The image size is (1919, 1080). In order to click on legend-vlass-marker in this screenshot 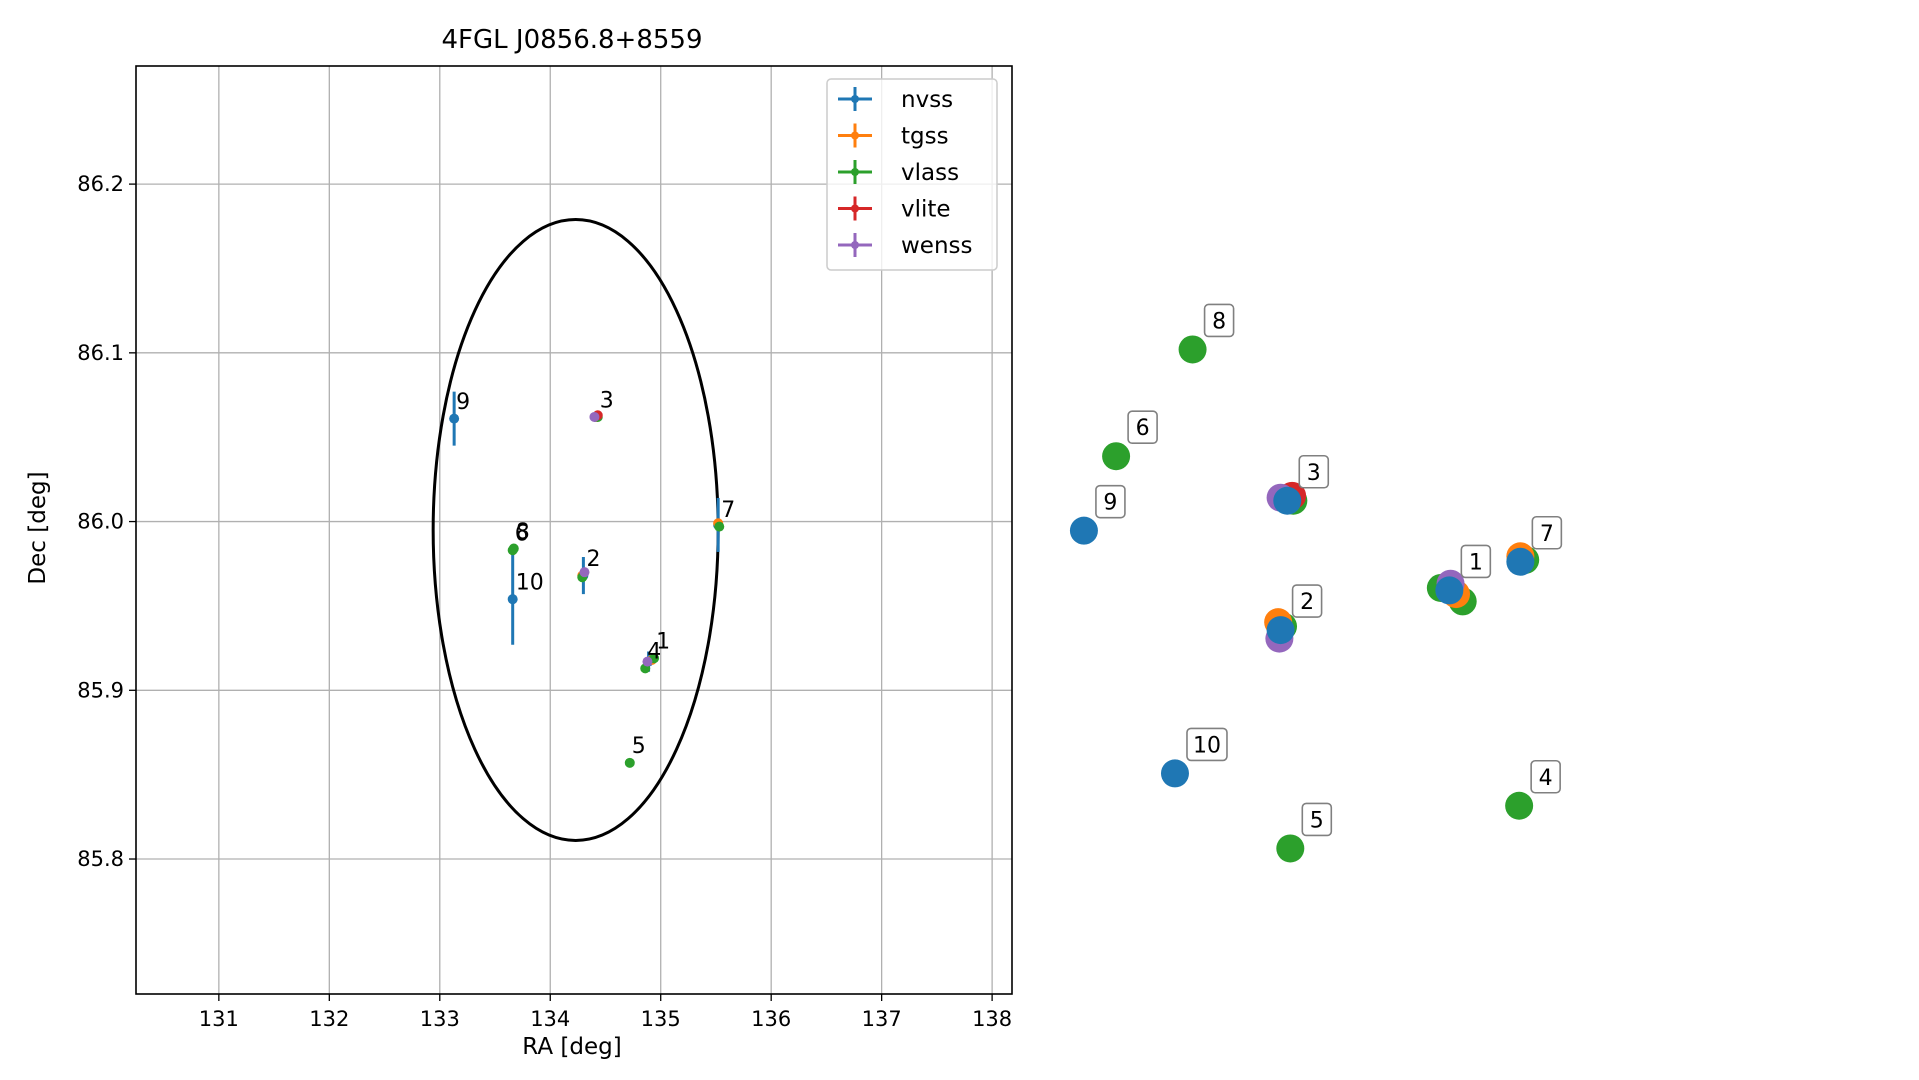, I will do `click(855, 172)`.